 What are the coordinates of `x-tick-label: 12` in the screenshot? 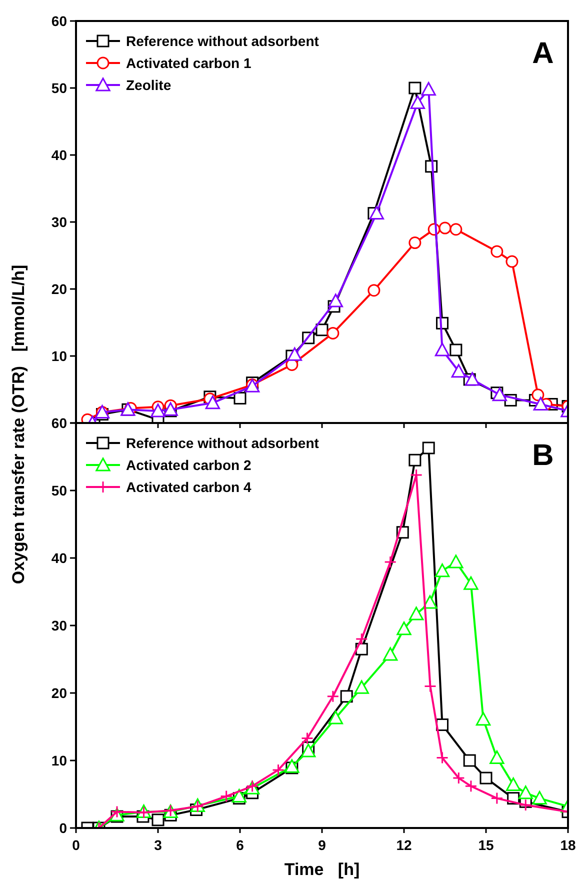 It's located at (404, 845).